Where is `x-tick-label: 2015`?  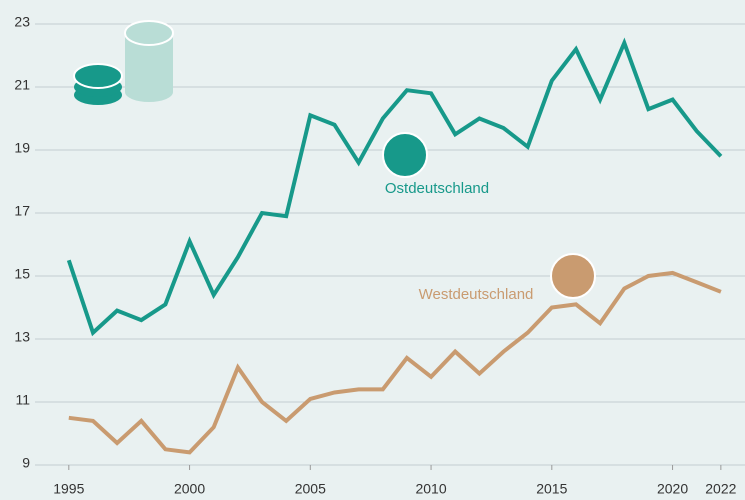 x-tick-label: 2015 is located at coordinates (551, 489).